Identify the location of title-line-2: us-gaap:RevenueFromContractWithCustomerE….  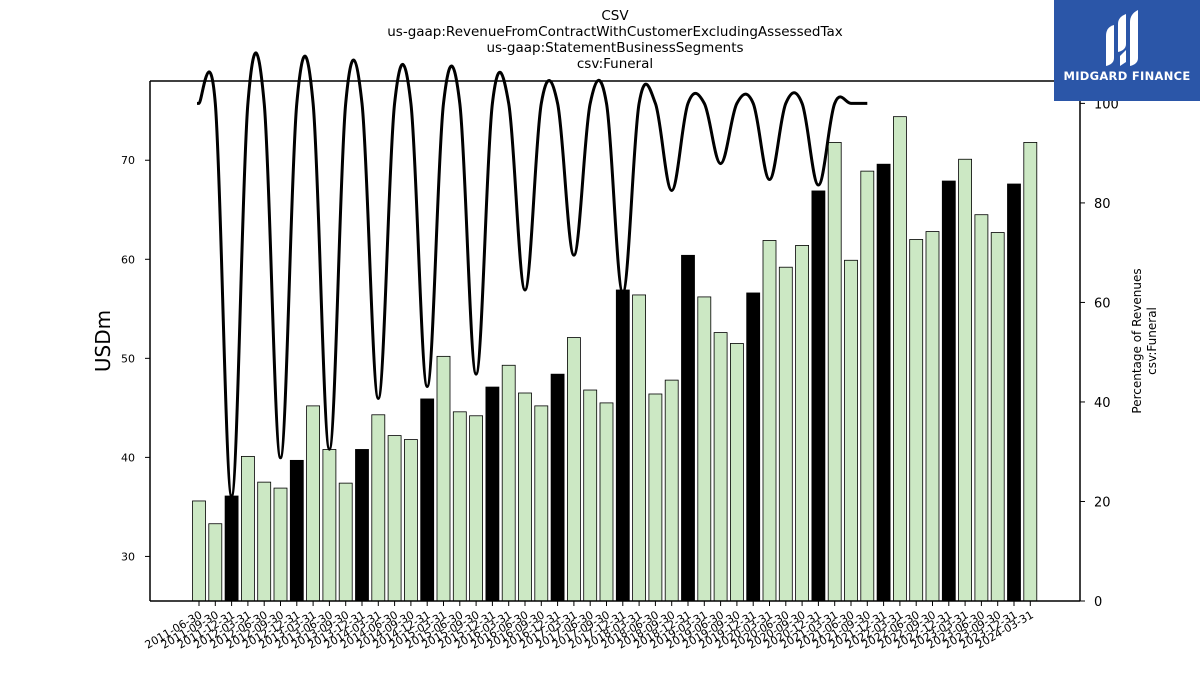
(615, 32).